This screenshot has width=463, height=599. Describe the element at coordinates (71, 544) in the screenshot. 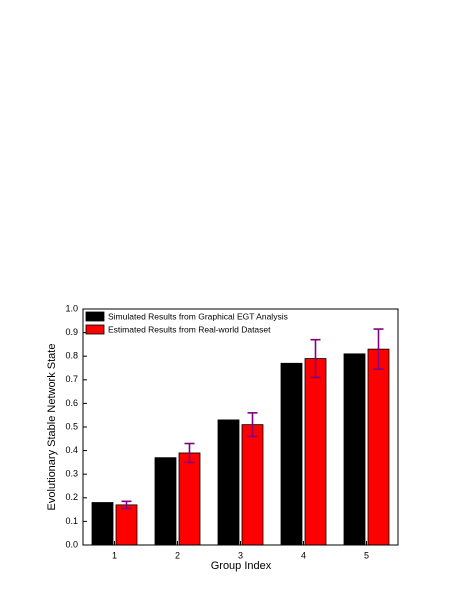

I see `y-tick-label: 0.0` at that location.